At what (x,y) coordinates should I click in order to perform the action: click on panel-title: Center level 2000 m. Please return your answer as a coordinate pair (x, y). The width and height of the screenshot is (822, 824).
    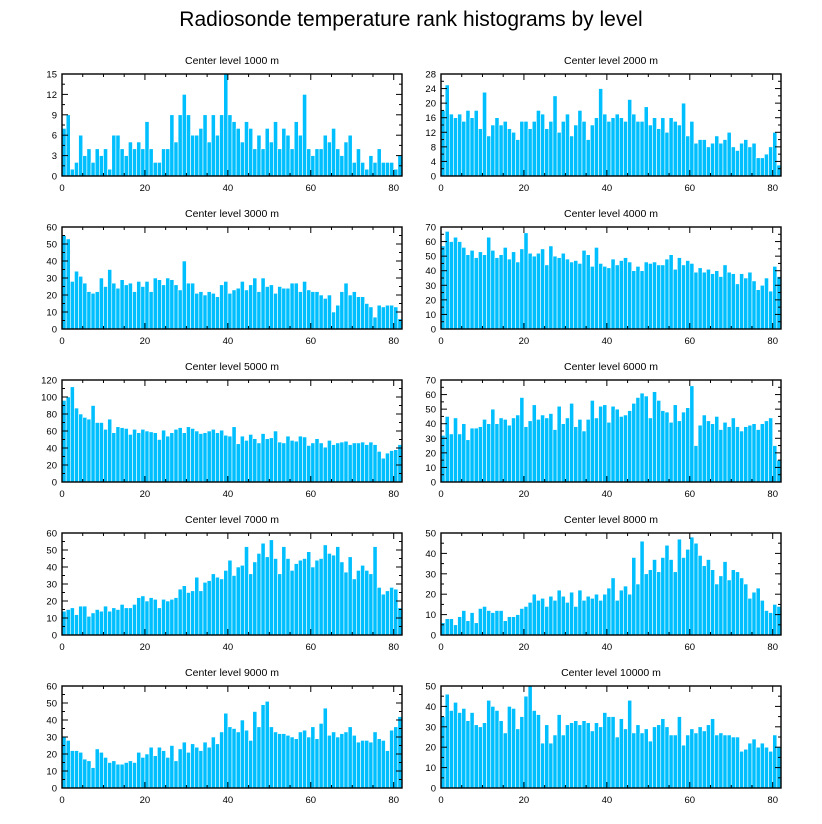
    Looking at the image, I should click on (611, 61).